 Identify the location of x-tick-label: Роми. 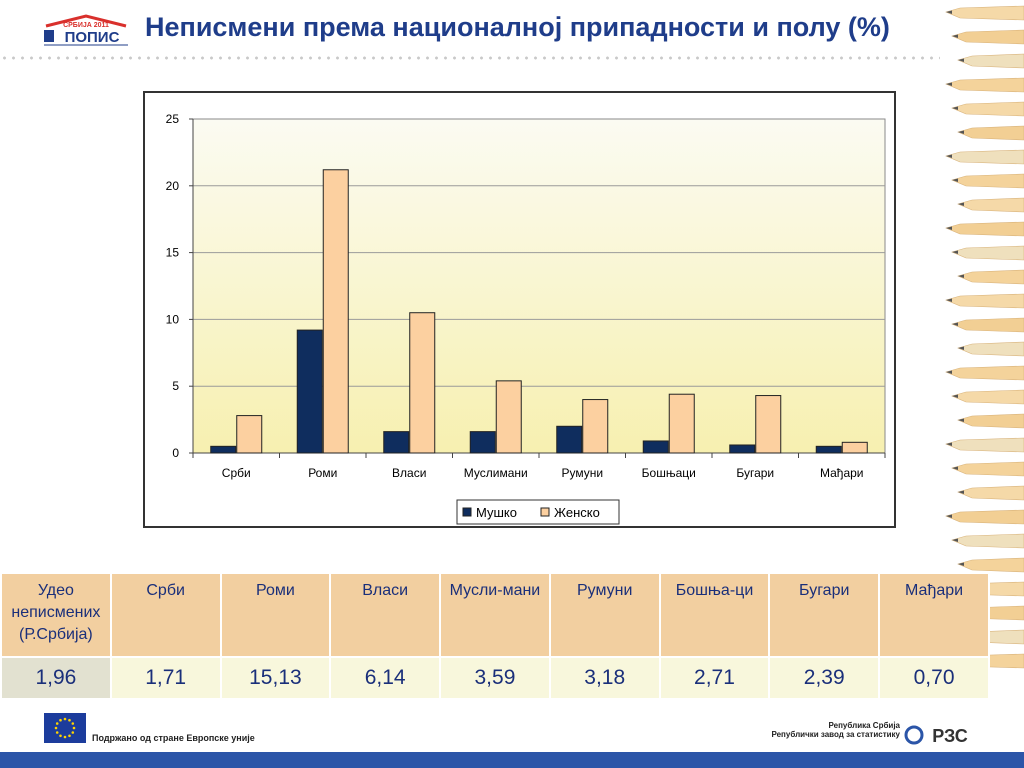
(322, 473).